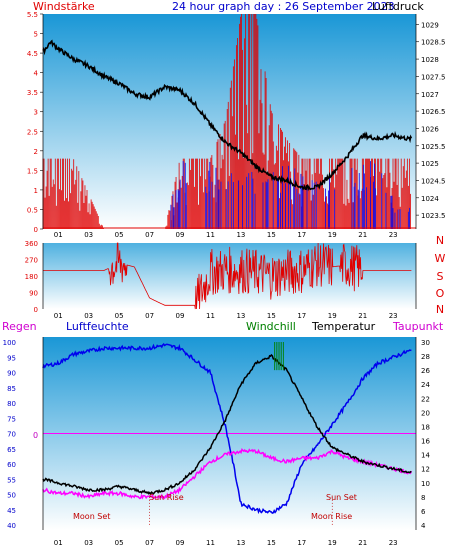 This screenshot has height=550, width=462. Describe the element at coordinates (11, 419) in the screenshot. I see `humidity-tick-label: 75` at that location.